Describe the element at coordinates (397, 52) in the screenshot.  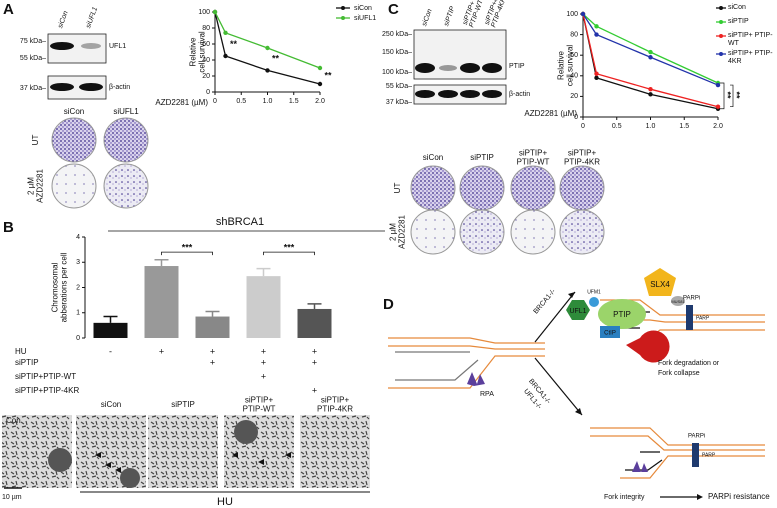
I see `marker-label: 150 kDa–` at that location.